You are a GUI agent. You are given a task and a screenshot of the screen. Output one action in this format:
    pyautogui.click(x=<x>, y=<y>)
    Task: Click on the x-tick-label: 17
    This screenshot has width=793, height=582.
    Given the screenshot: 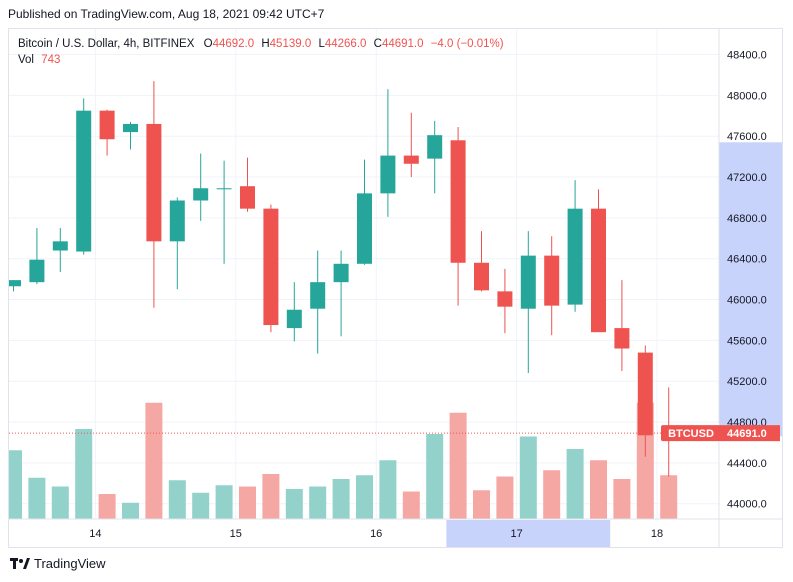 What is the action you would take?
    pyautogui.click(x=516, y=534)
    